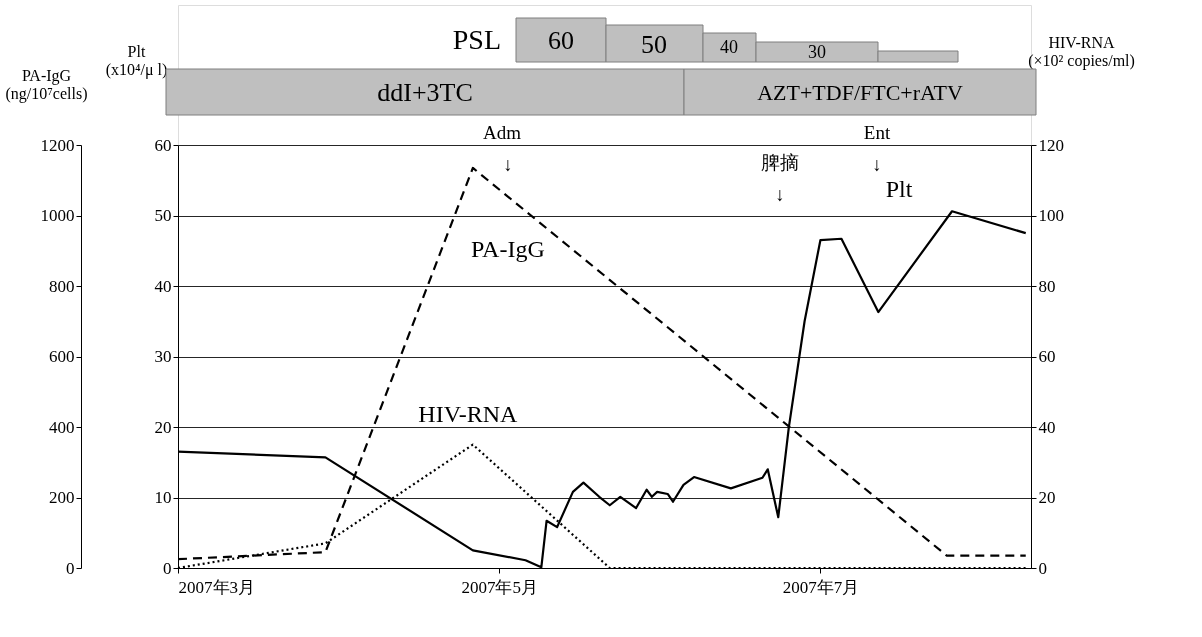  I want to click on y3-tick-label: 0, so click(167, 568).